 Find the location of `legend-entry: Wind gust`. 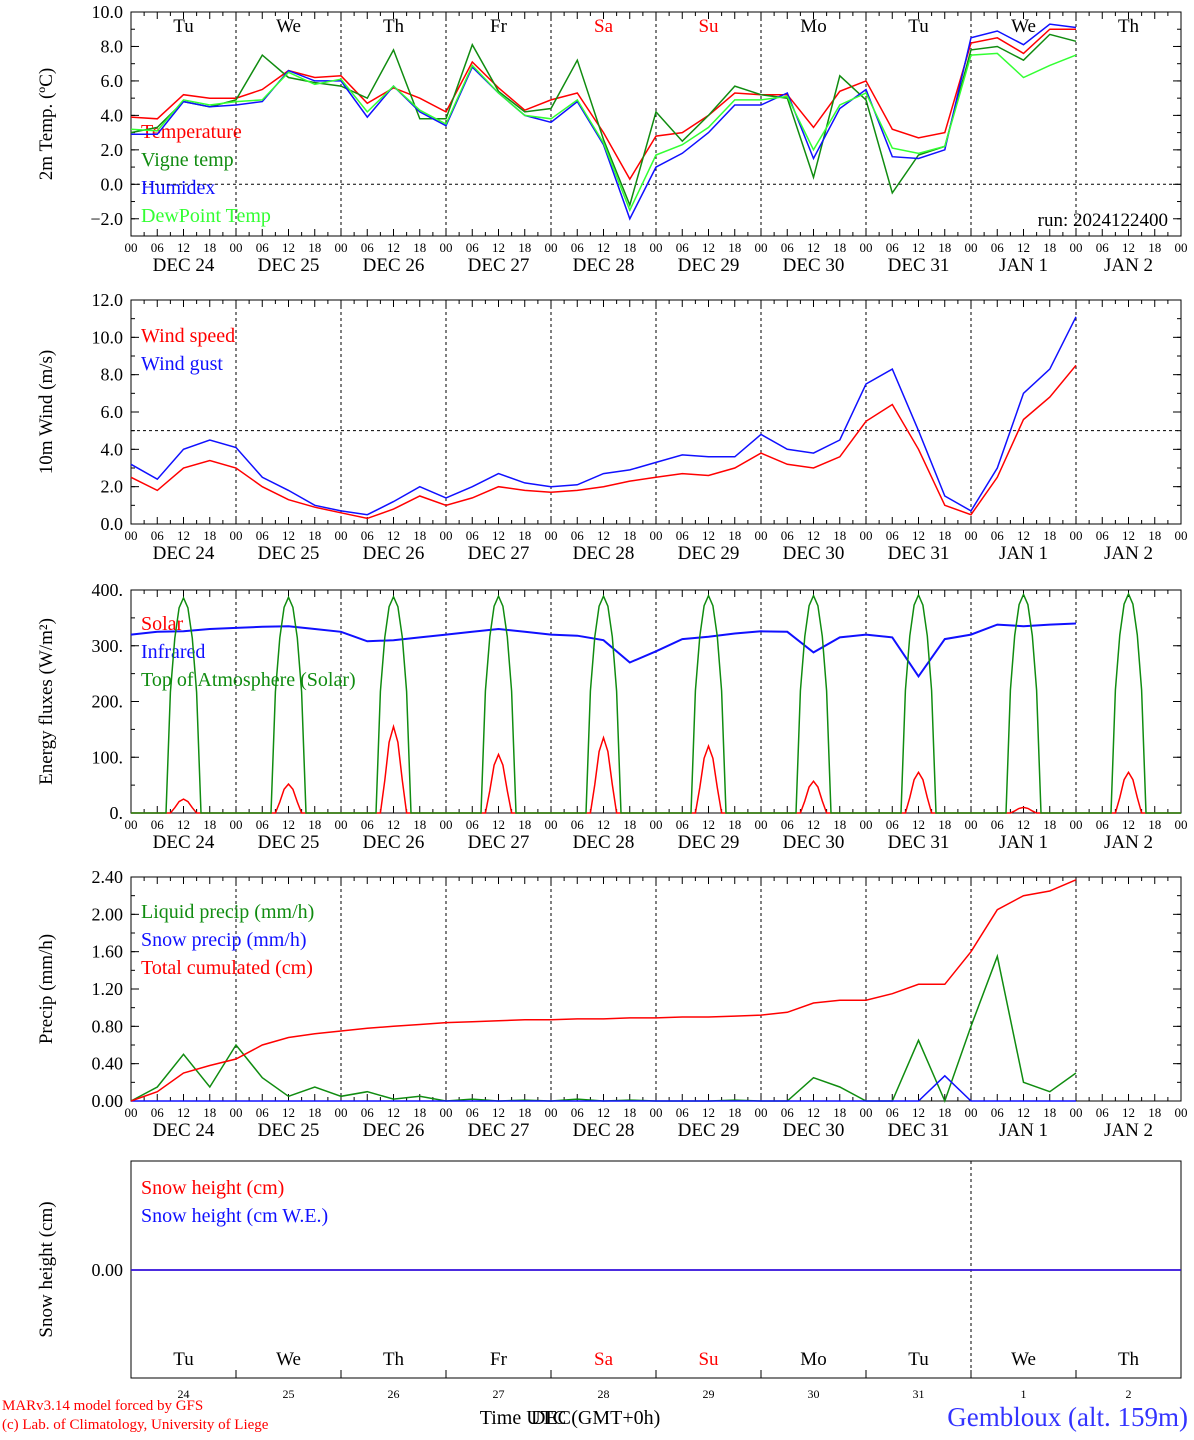

legend-entry: Wind gust is located at coordinates (182, 364).